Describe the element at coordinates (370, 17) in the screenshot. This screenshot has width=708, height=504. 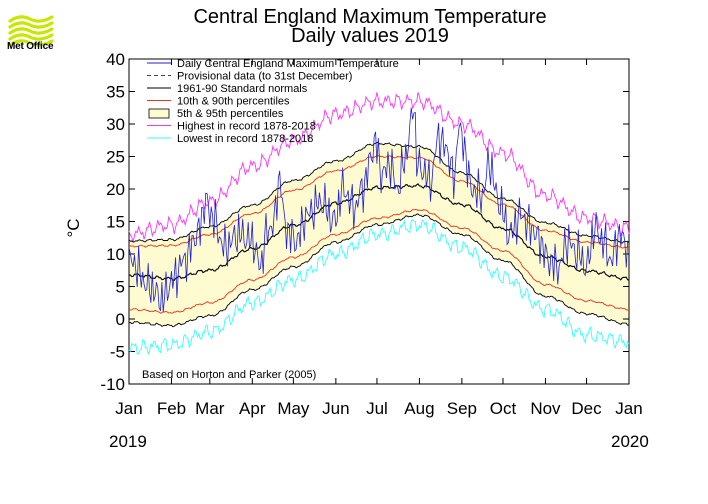
I see `chart-title: Central England Maximum Temperature` at that location.